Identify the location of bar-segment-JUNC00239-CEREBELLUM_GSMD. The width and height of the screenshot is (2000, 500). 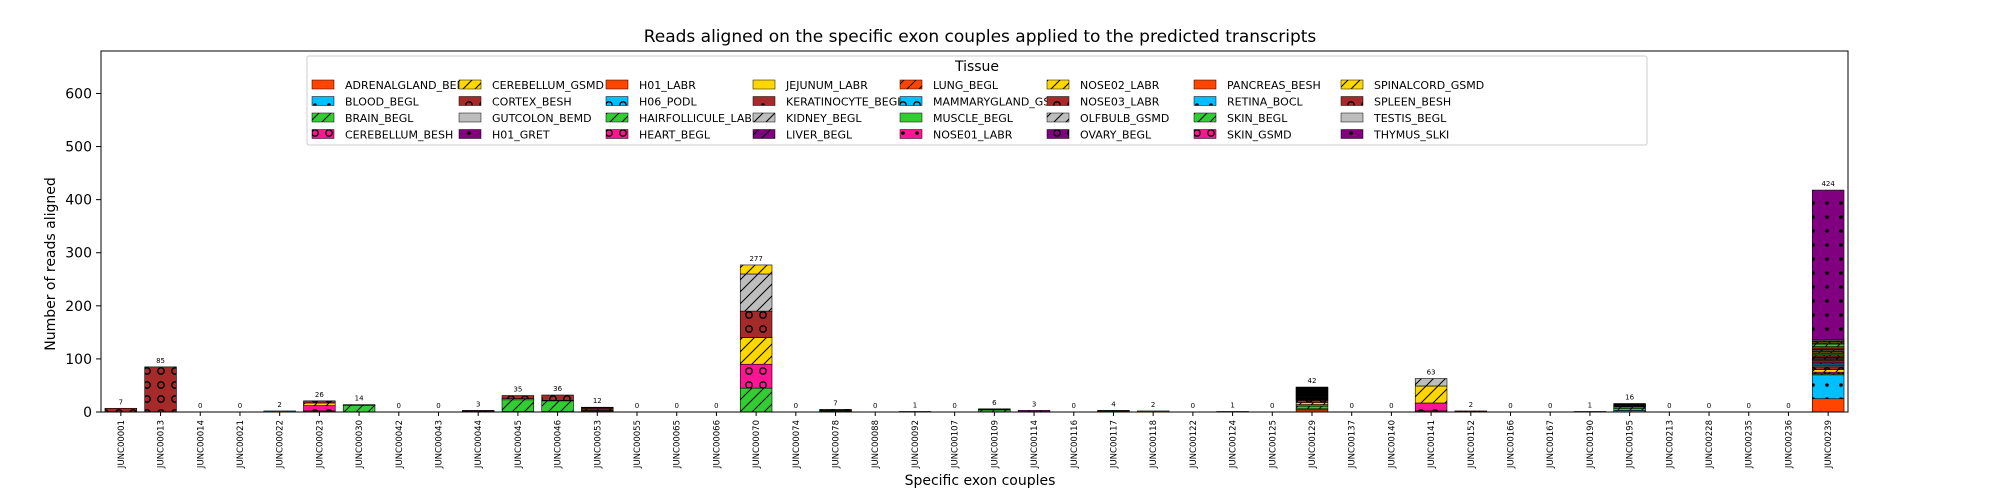
(1828, 371).